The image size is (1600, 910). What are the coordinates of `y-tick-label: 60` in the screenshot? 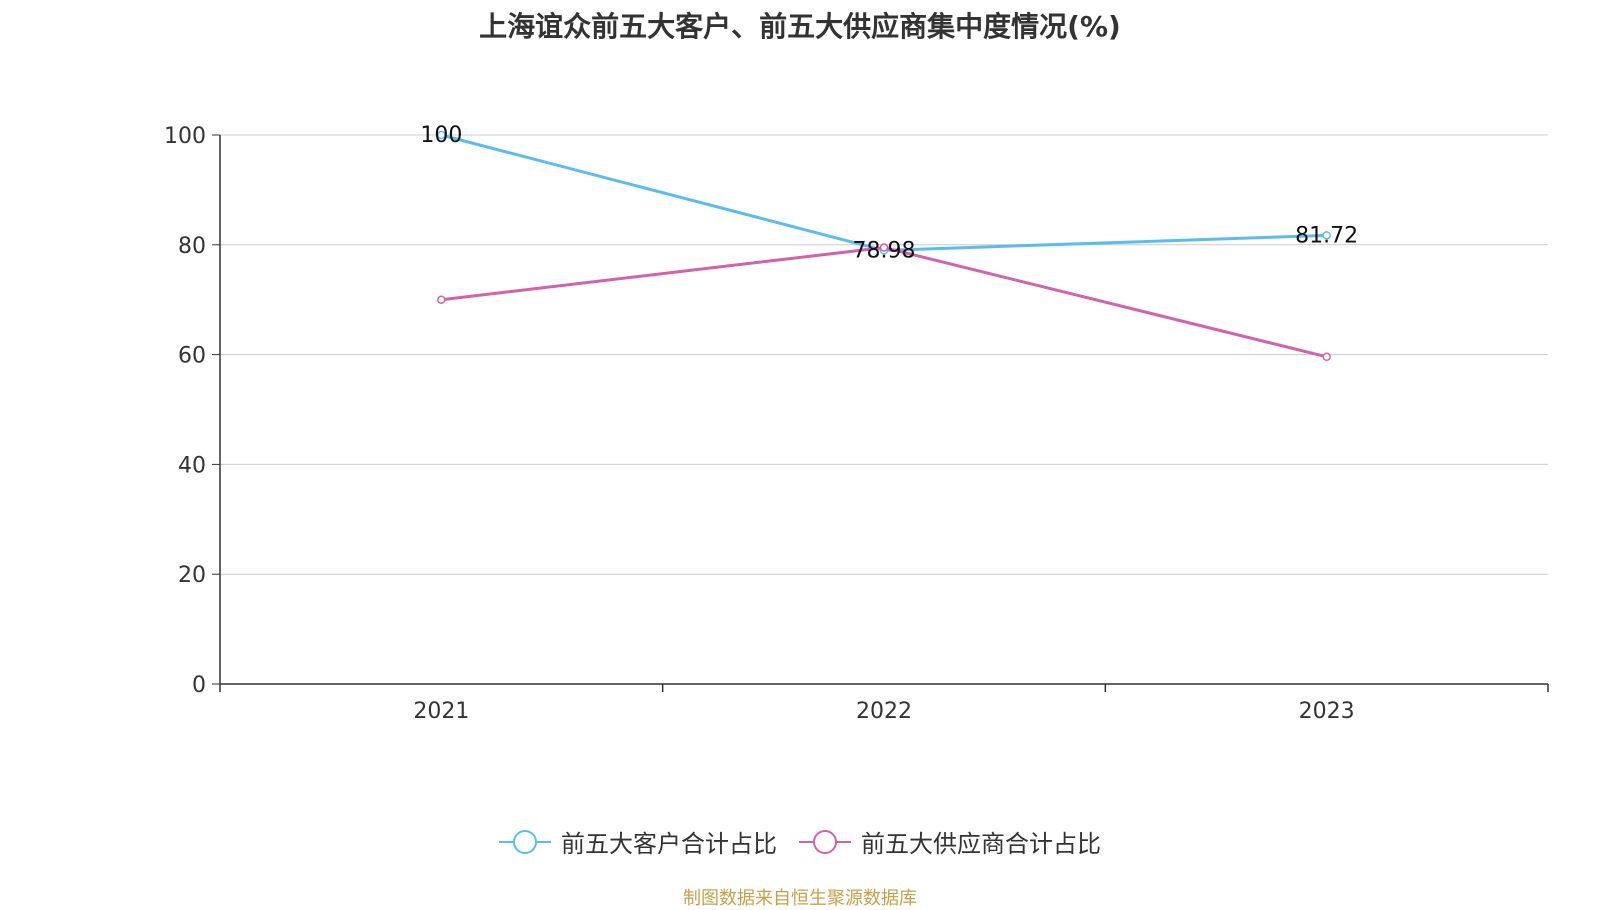 It's located at (192, 356).